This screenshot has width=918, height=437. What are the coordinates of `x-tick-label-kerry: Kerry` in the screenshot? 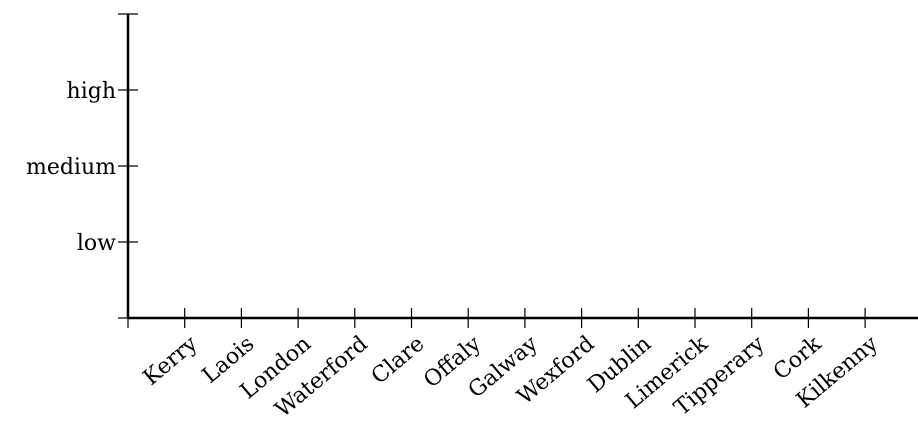 It's located at (171, 361).